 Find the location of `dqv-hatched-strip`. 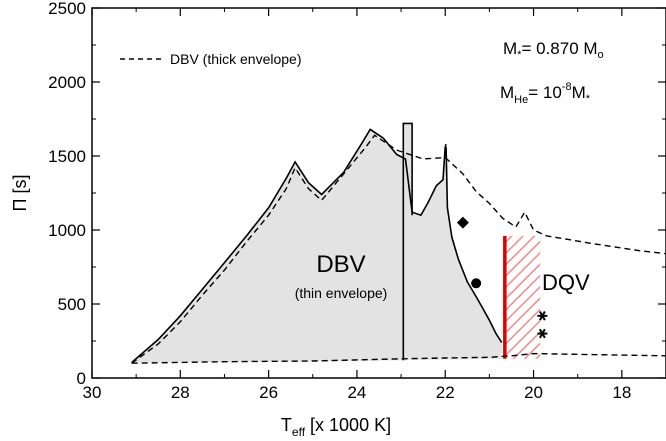

dqv-hatched-strip is located at coordinates (522, 297).